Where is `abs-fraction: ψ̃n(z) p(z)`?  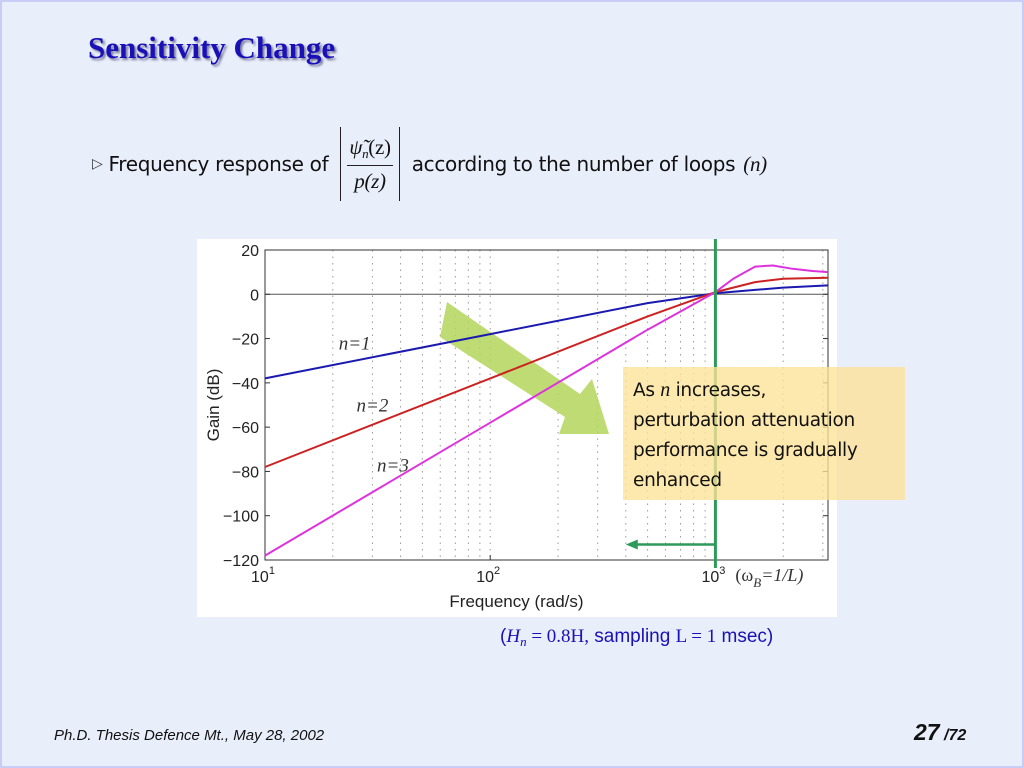
abs-fraction: ψ̃n(z) p(z) is located at coordinates (370, 164).